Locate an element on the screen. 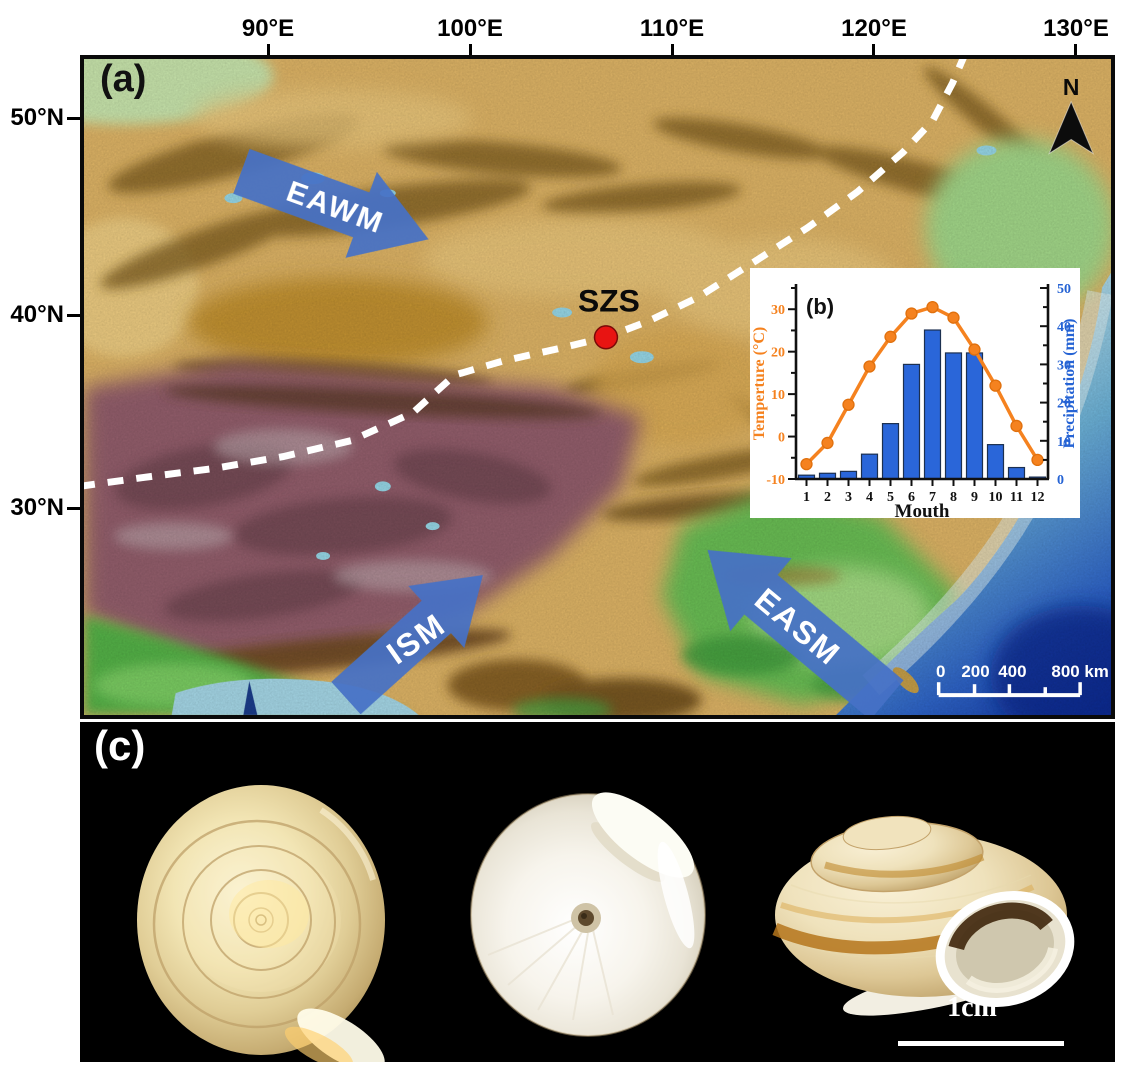 The height and width of the screenshot is (1068, 1127). scalebar-label: 800 km is located at coordinates (1079, 671).